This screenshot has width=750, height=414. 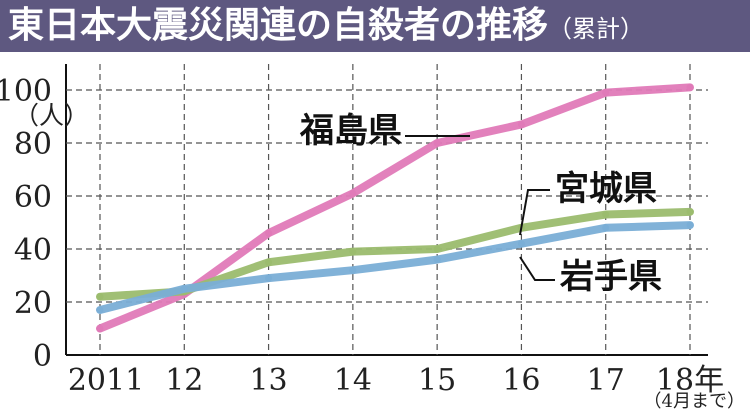 What do you see at coordinates (33, 303) in the screenshot?
I see `y-tick-label: 20` at bounding box center [33, 303].